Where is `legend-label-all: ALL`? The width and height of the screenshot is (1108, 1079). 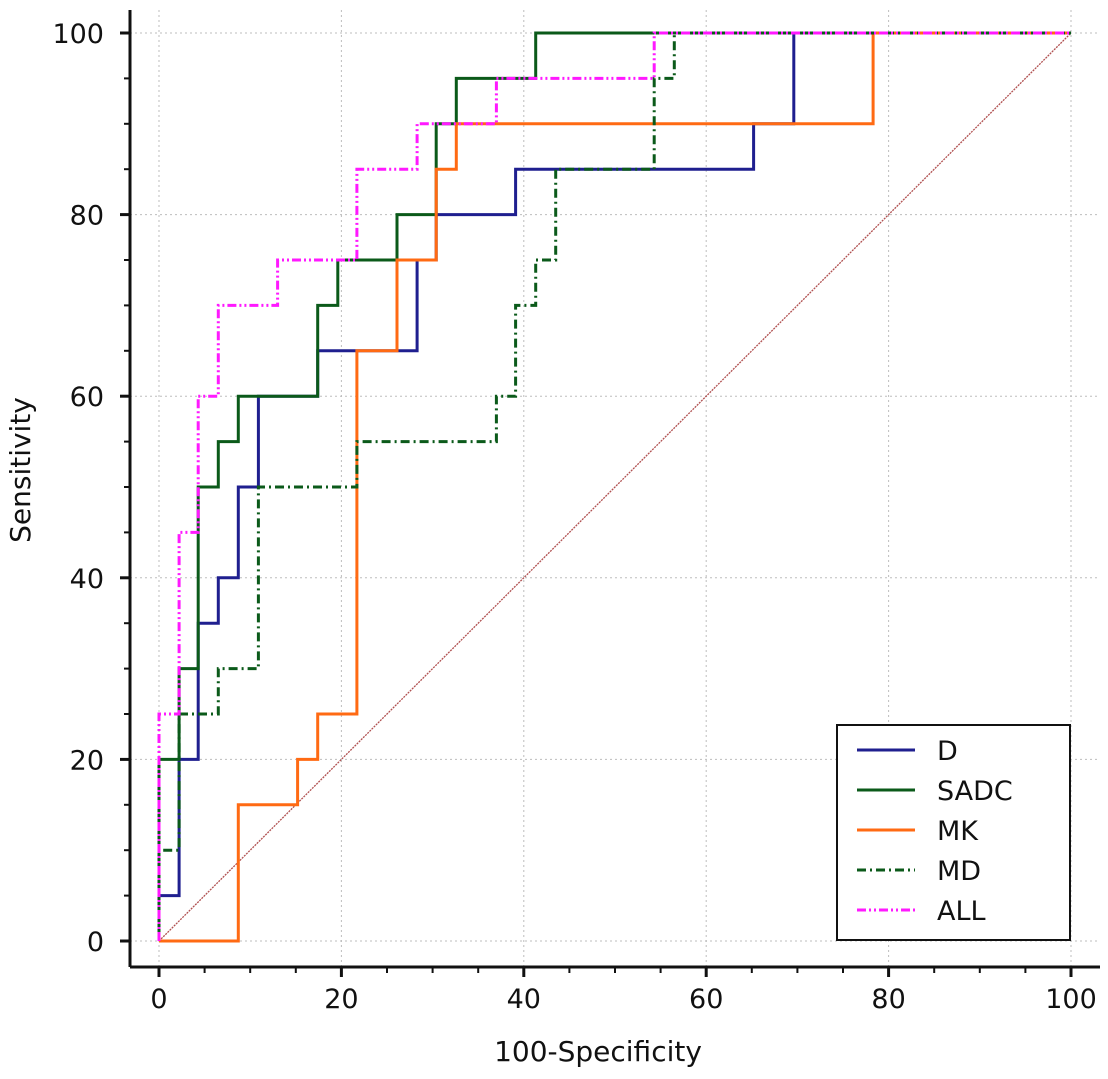
legend-label-all: ALL is located at coordinates (961, 911).